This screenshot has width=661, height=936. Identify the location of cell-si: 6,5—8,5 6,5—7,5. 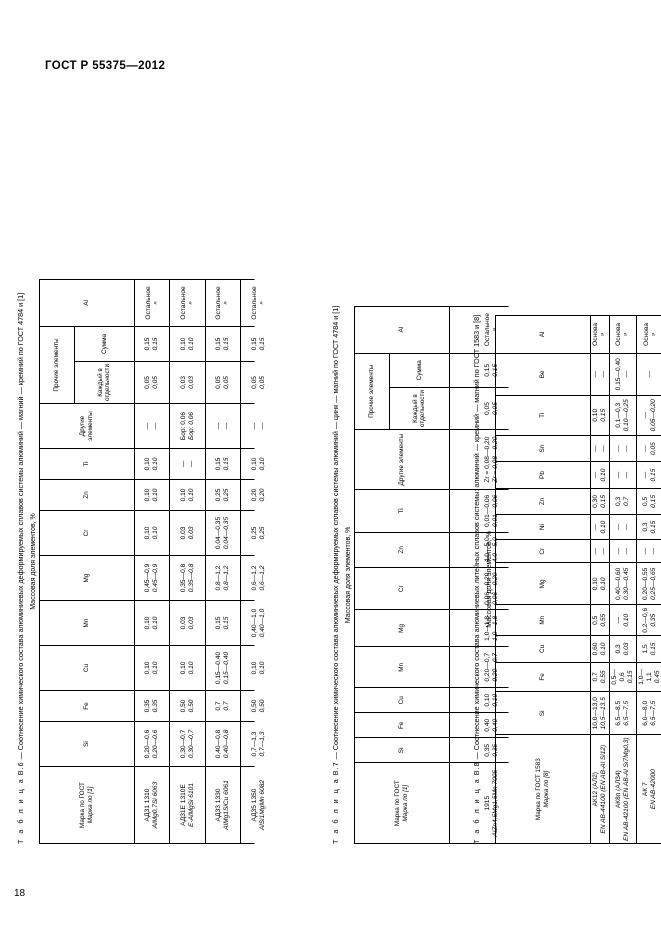
(623, 713).